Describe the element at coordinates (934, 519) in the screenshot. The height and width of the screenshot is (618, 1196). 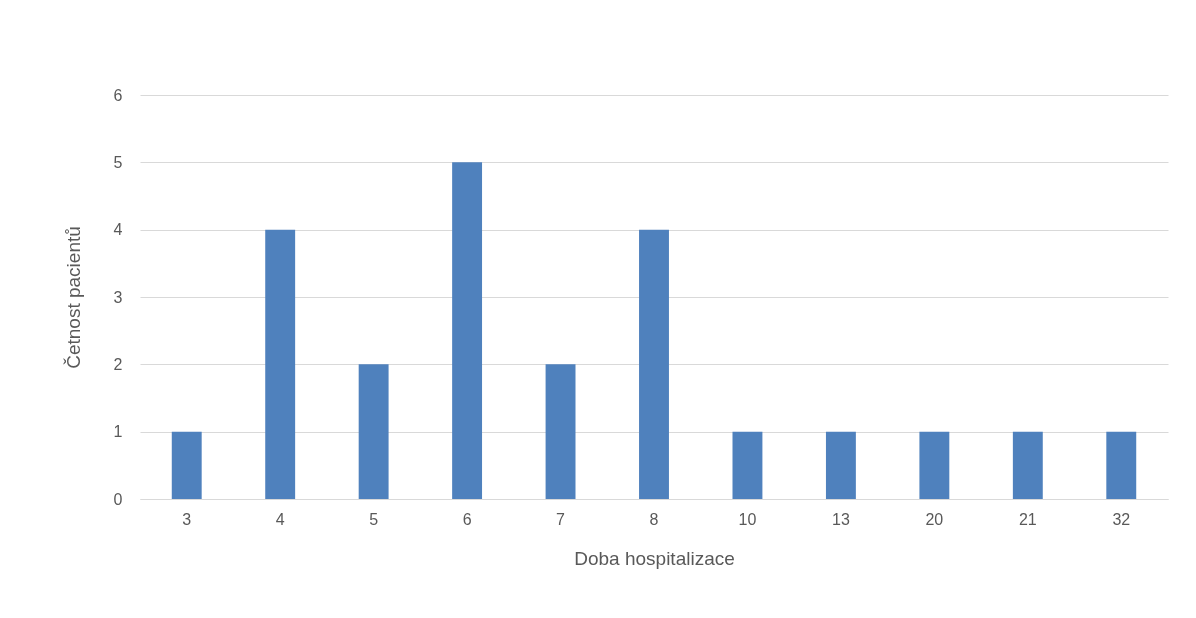
I see `x-tick-label: 20` at that location.